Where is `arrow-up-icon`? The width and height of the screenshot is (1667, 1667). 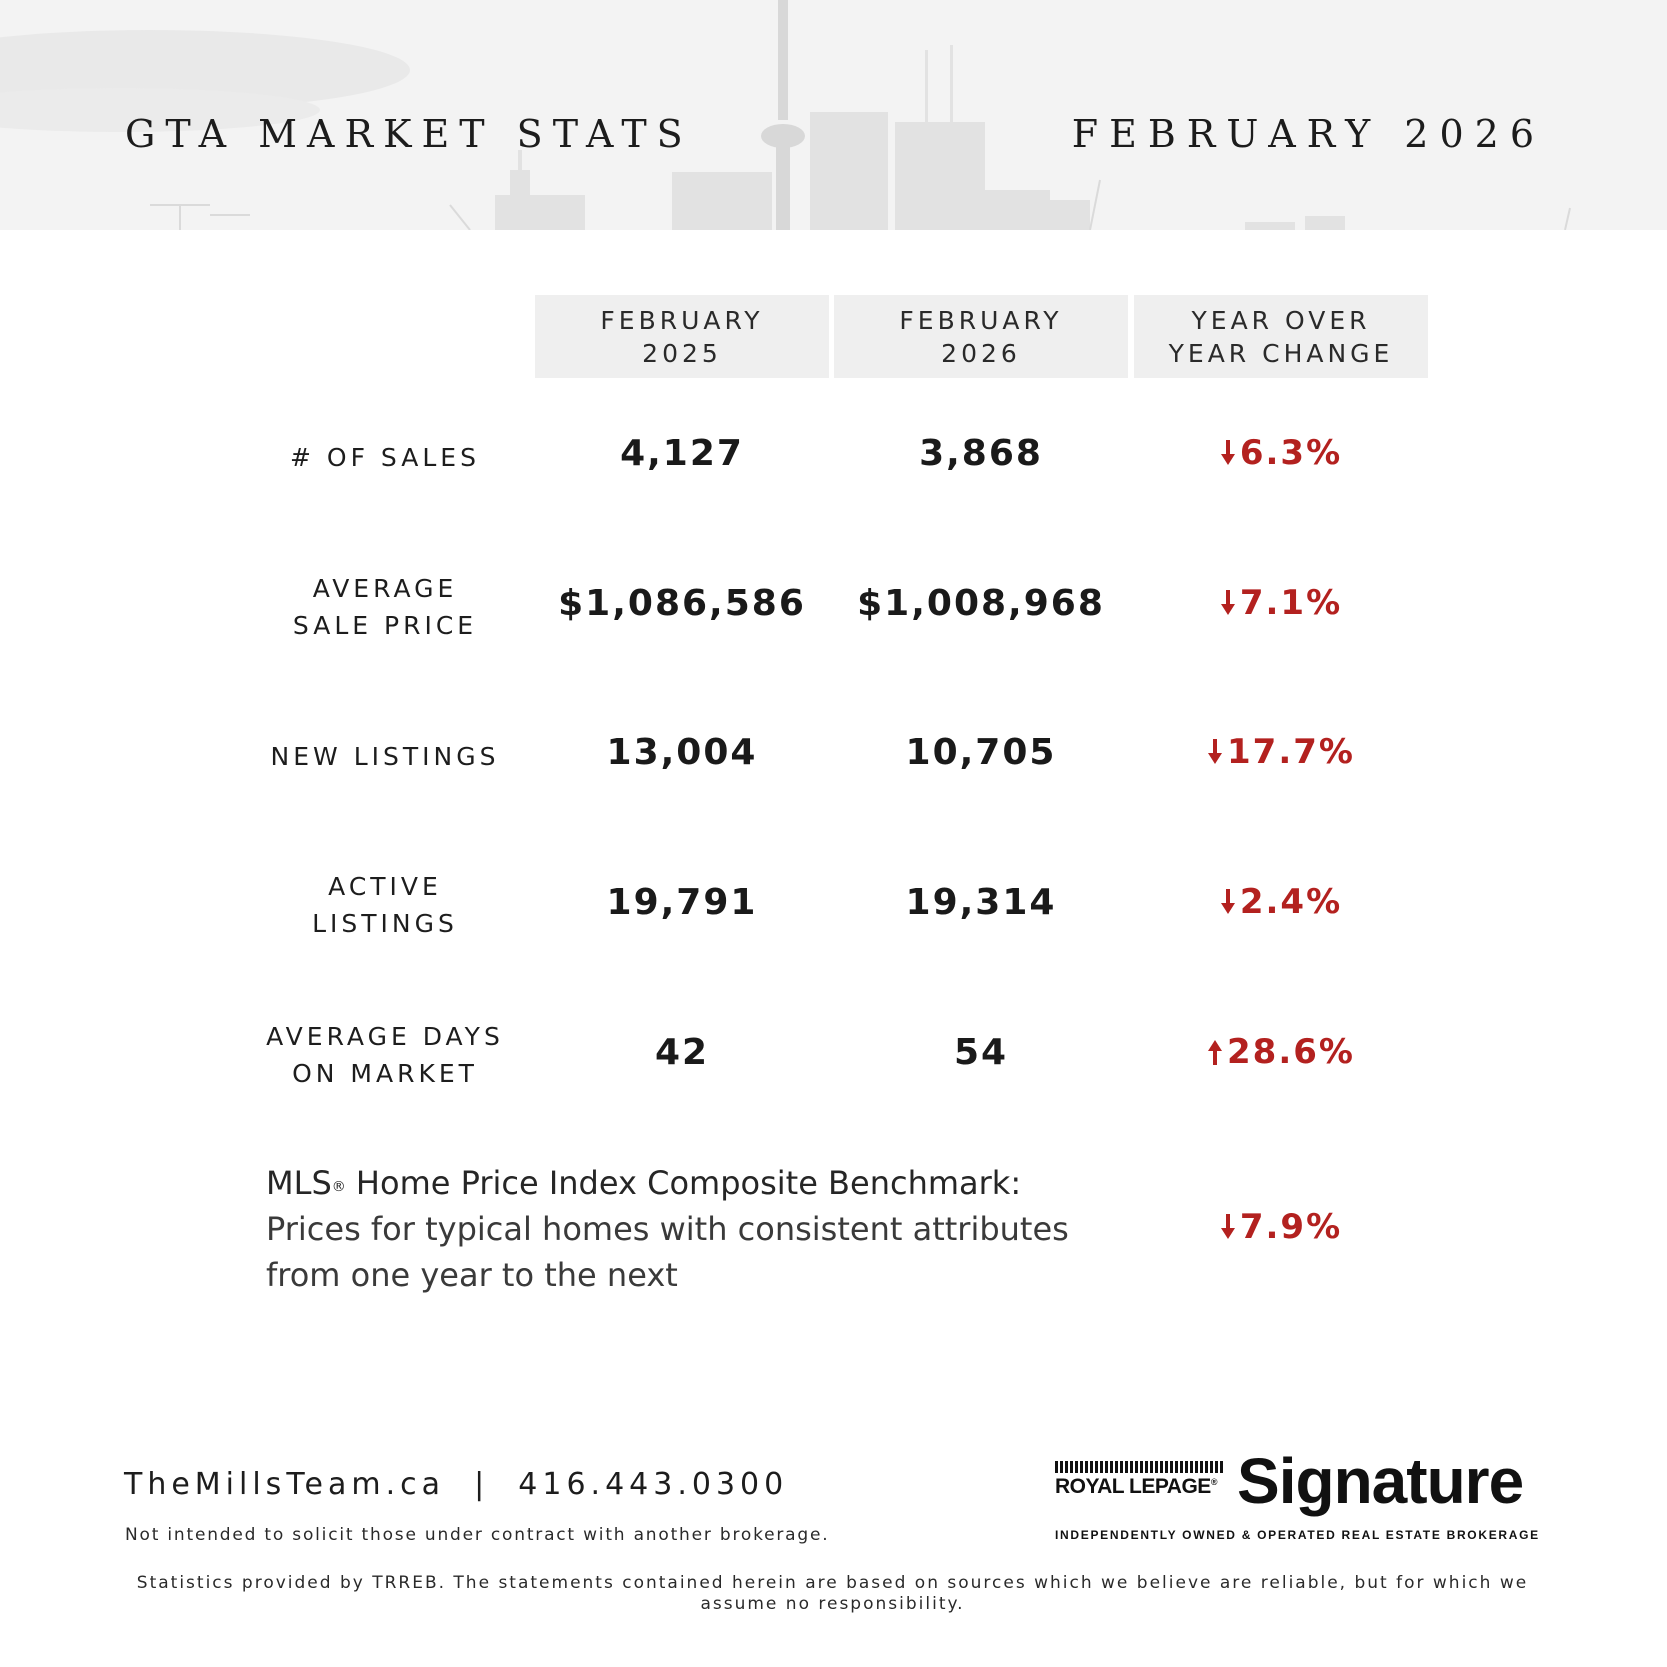 arrow-up-icon is located at coordinates (1215, 1052).